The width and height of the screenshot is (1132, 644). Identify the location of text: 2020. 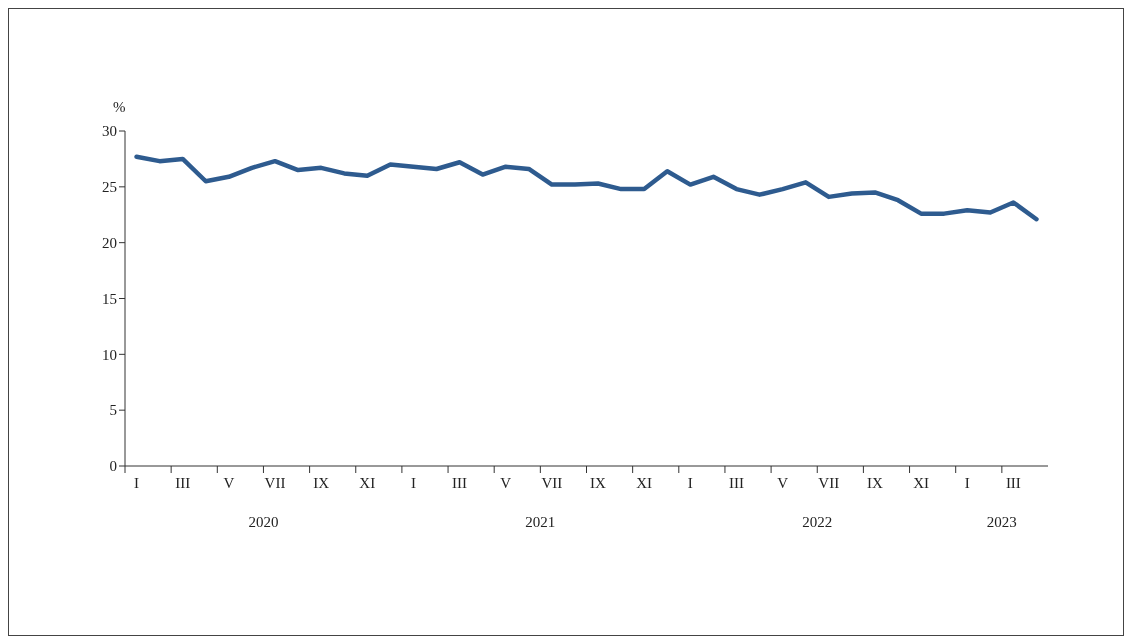
(263, 522).